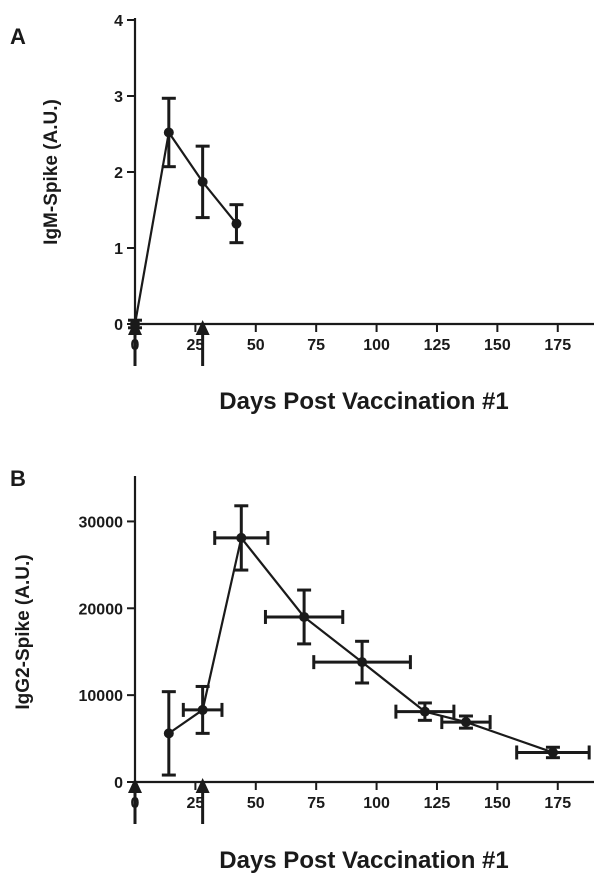 The image size is (606, 881). I want to click on panel-a-y-tick-label: 3, so click(118, 97).